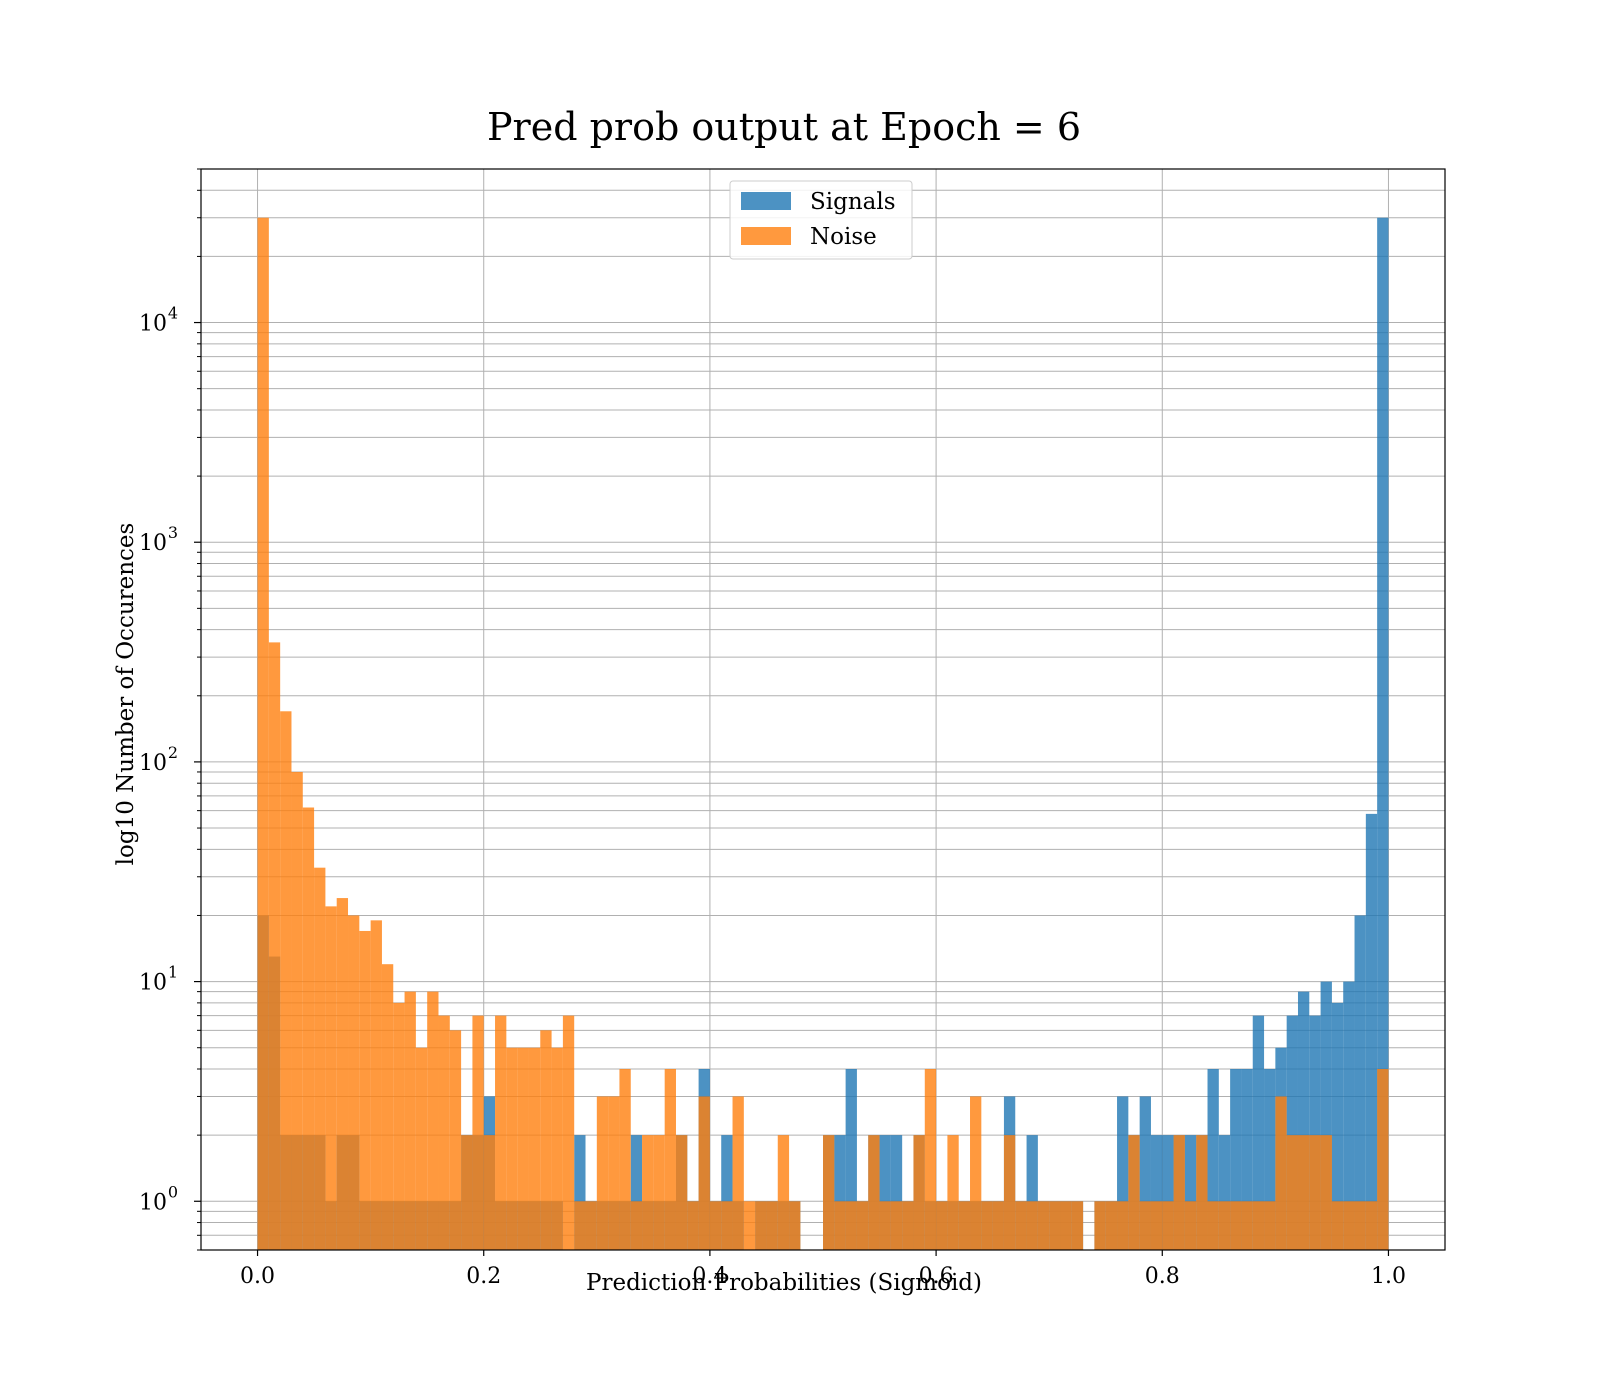 The image size is (1600, 1400). Describe the element at coordinates (173, 313) in the screenshot. I see `y-tick-exponent: 4` at that location.